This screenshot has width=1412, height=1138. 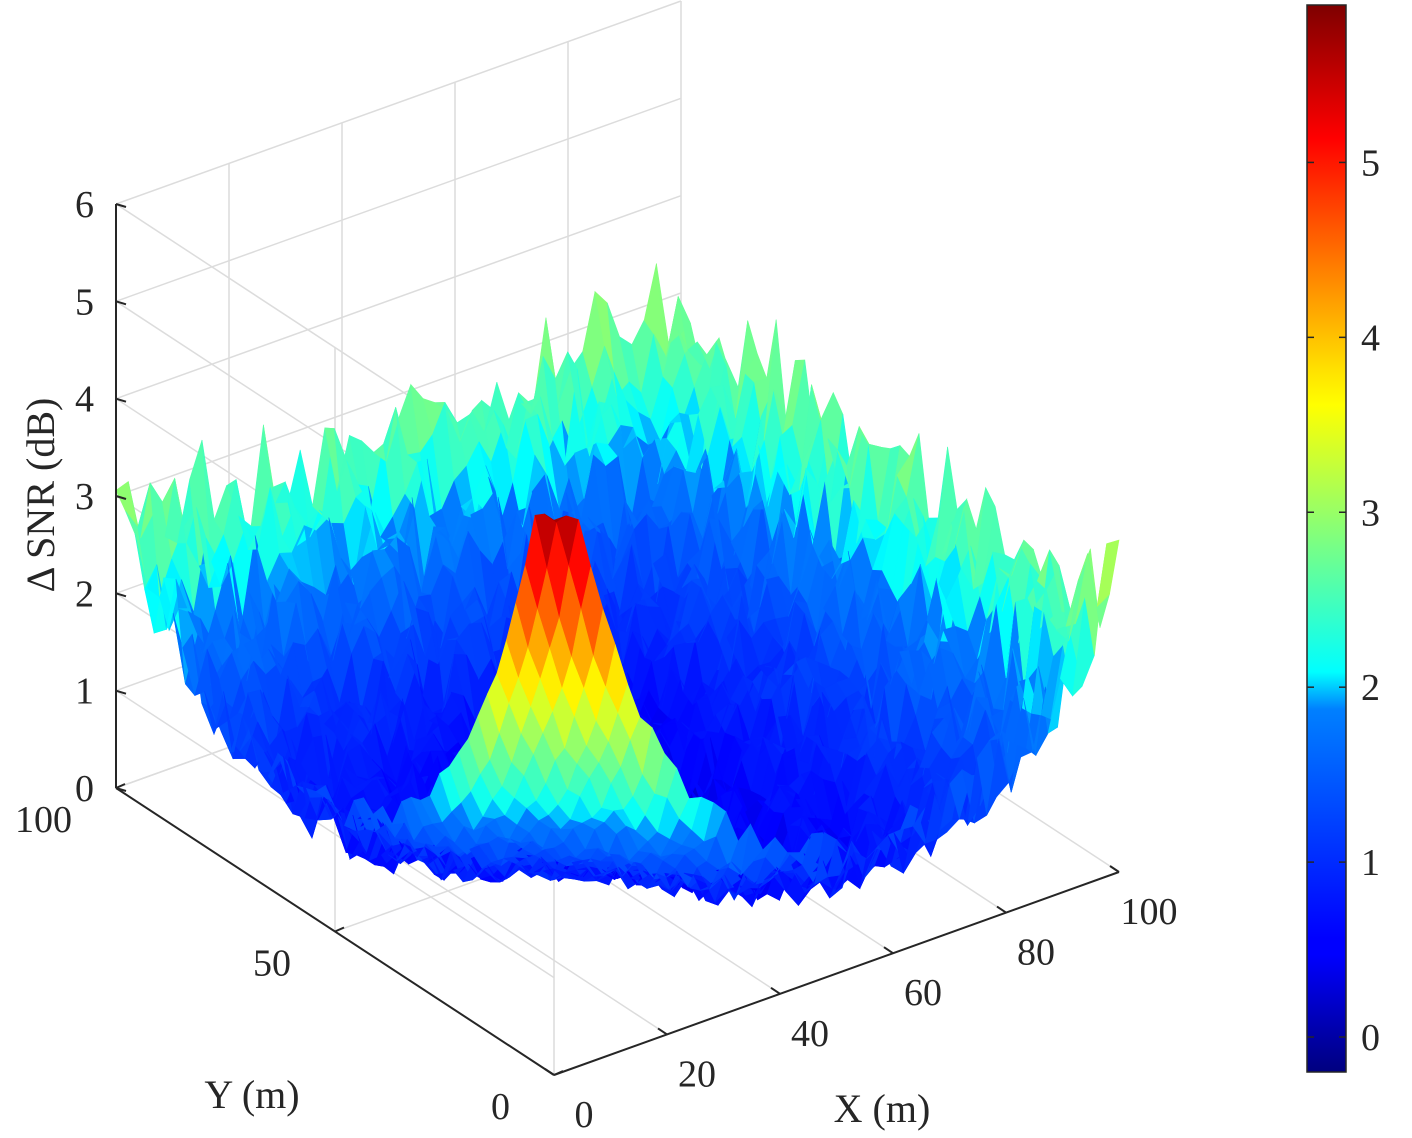 I want to click on colorbar-tick-label: 2, so click(x=1370, y=688).